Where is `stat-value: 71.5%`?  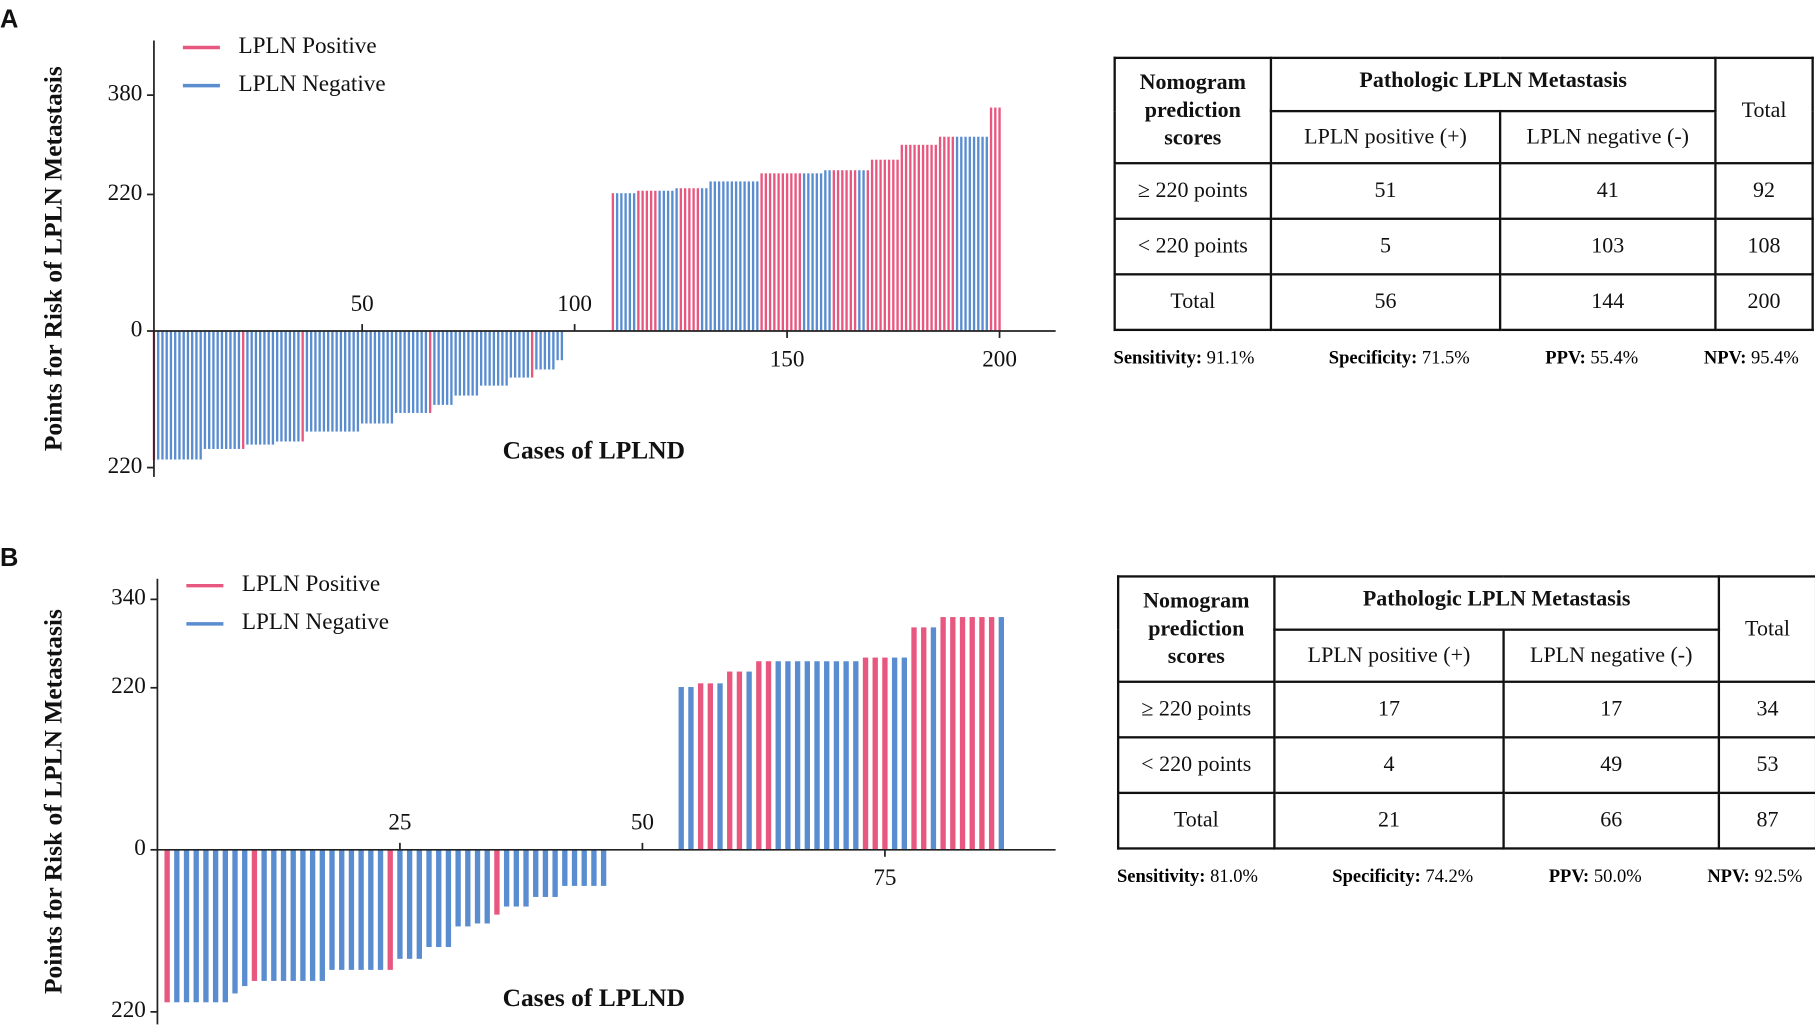
stat-value: 71.5% is located at coordinates (1445, 358).